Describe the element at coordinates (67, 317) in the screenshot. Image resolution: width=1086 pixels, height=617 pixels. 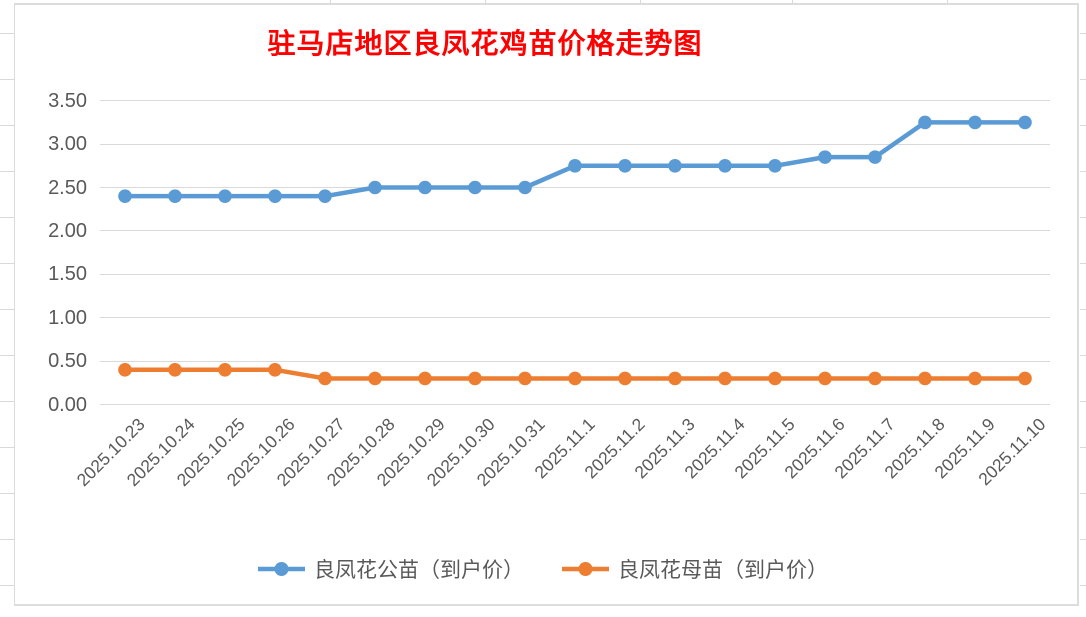
I see `y-tick-label: 1.00` at that location.